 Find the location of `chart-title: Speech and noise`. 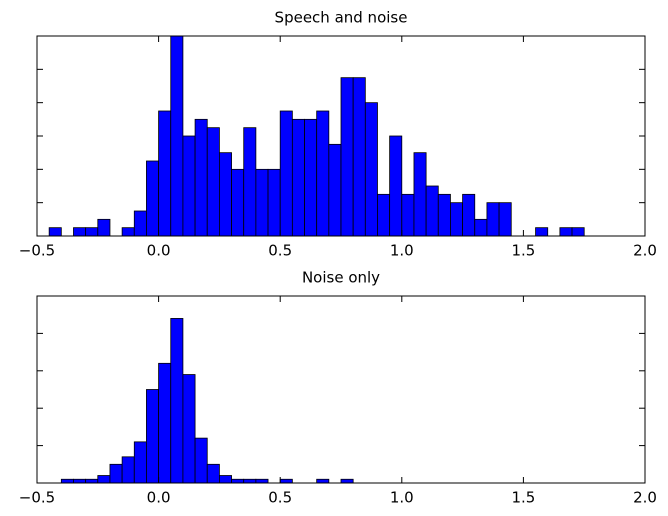

chart-title: Speech and noise is located at coordinates (341, 18).